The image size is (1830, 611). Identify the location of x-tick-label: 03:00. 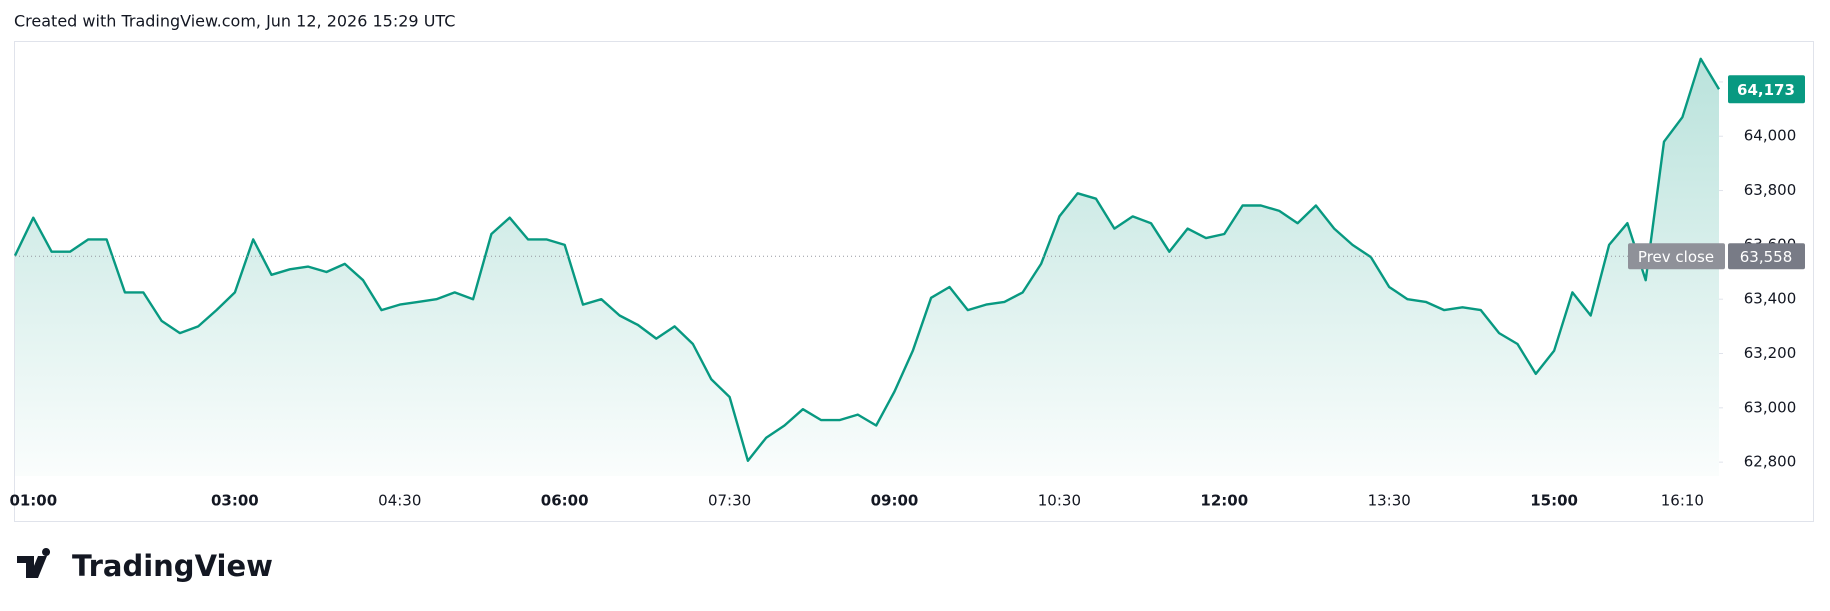
(235, 501).